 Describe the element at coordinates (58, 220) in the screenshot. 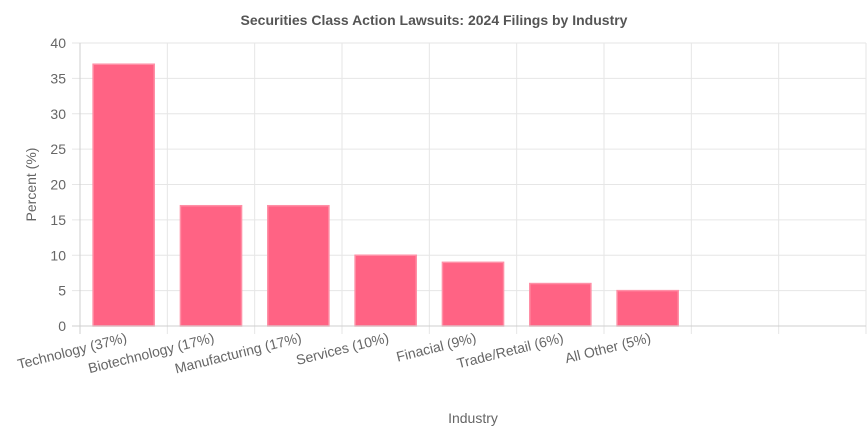

I see `y-tick-label: 15` at that location.